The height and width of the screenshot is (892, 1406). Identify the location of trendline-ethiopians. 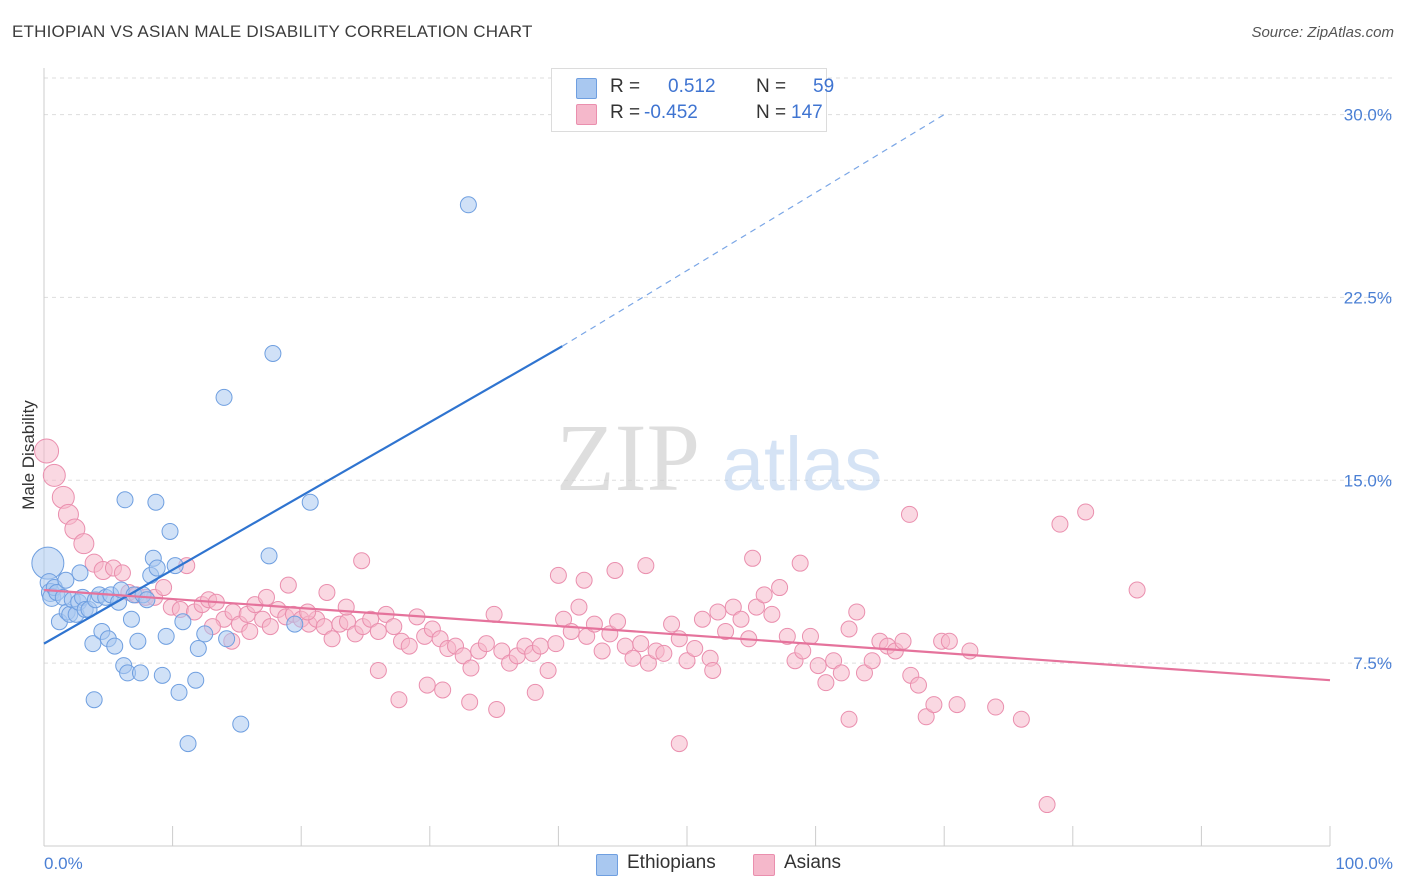
(303, 495).